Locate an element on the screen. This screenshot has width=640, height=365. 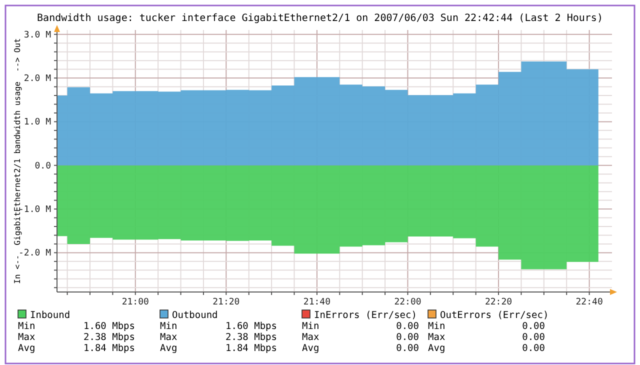
legend-label: InErrors (Err/sec) is located at coordinates (365, 315).